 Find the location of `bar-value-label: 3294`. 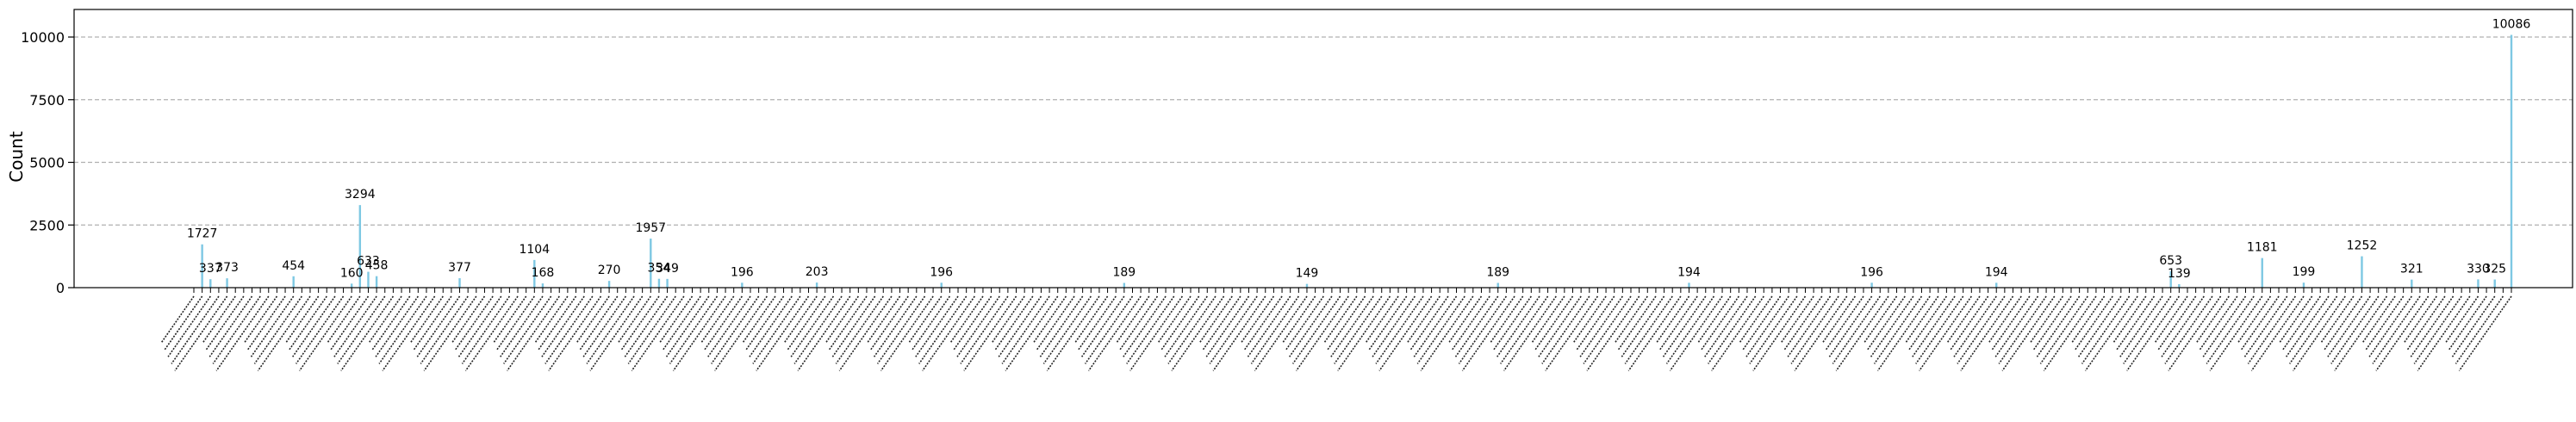

bar-value-label: 3294 is located at coordinates (361, 195).